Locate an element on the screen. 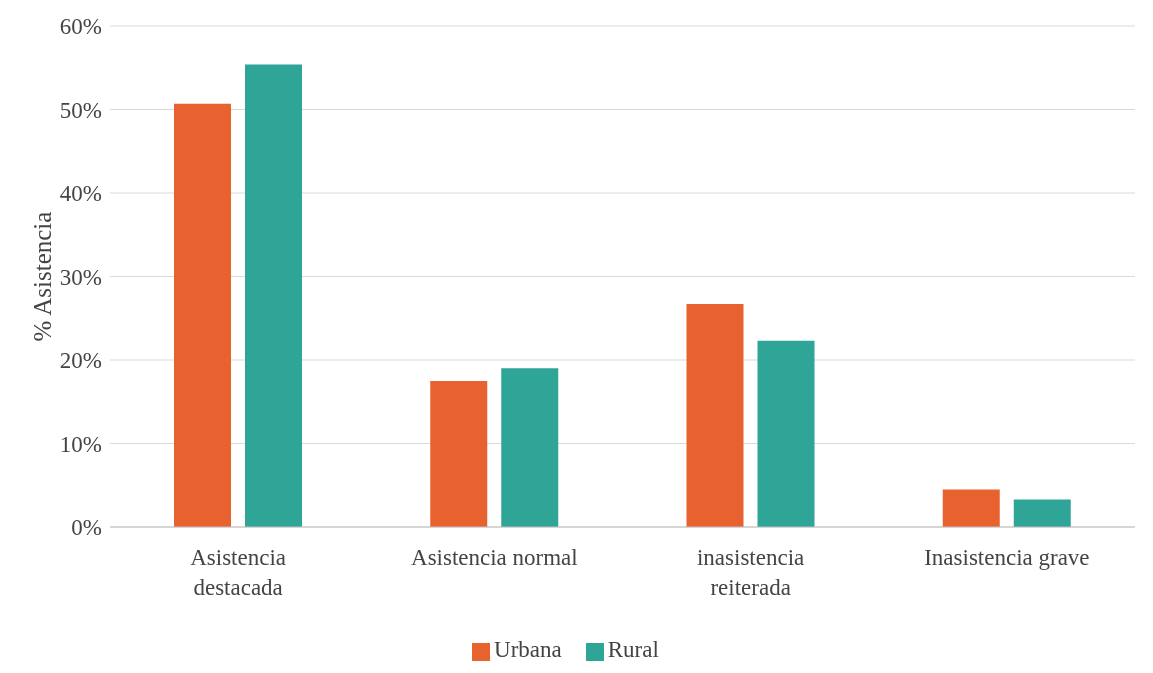  y-tick-label: 30% is located at coordinates (80, 277).